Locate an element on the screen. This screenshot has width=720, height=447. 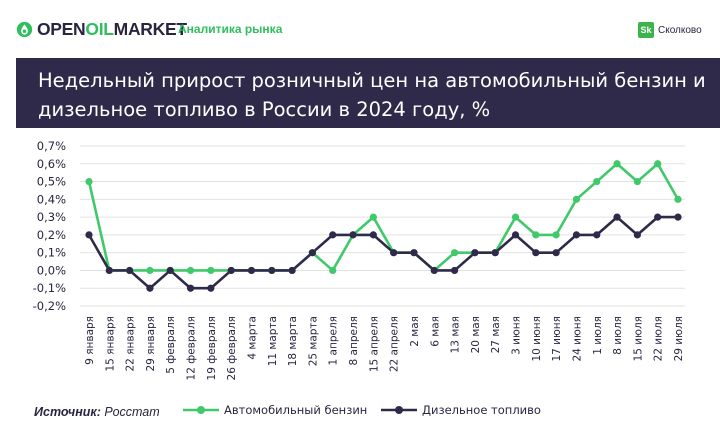
logo-wordmark: OPENOILMARKET is located at coordinates (112, 29).